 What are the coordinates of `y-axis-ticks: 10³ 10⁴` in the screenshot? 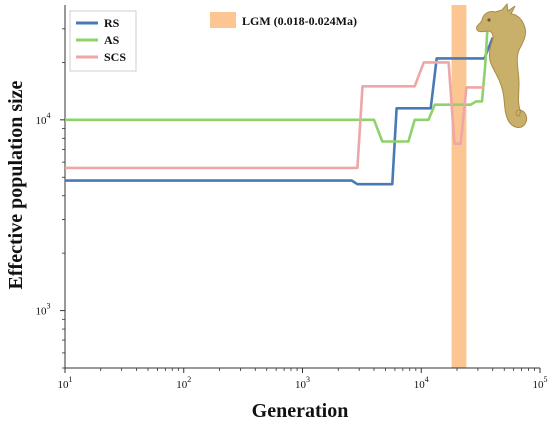 It's located at (50, 198).